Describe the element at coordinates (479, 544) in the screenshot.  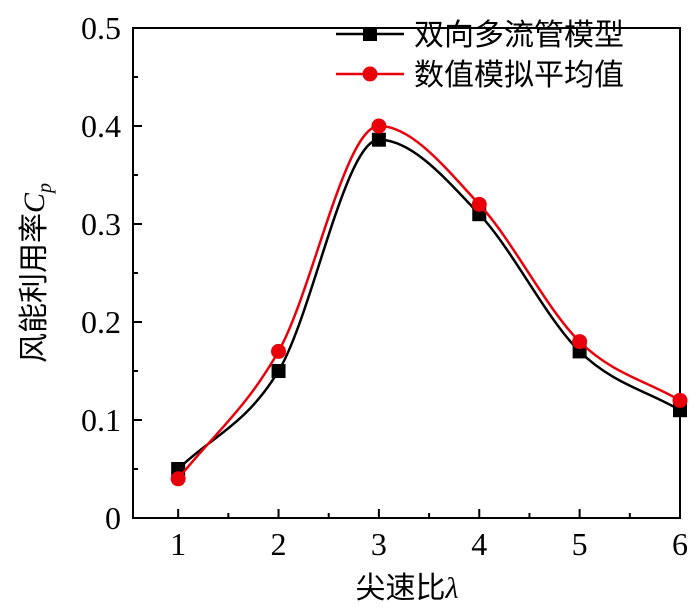
I see `x-tick-label: 4` at that location.